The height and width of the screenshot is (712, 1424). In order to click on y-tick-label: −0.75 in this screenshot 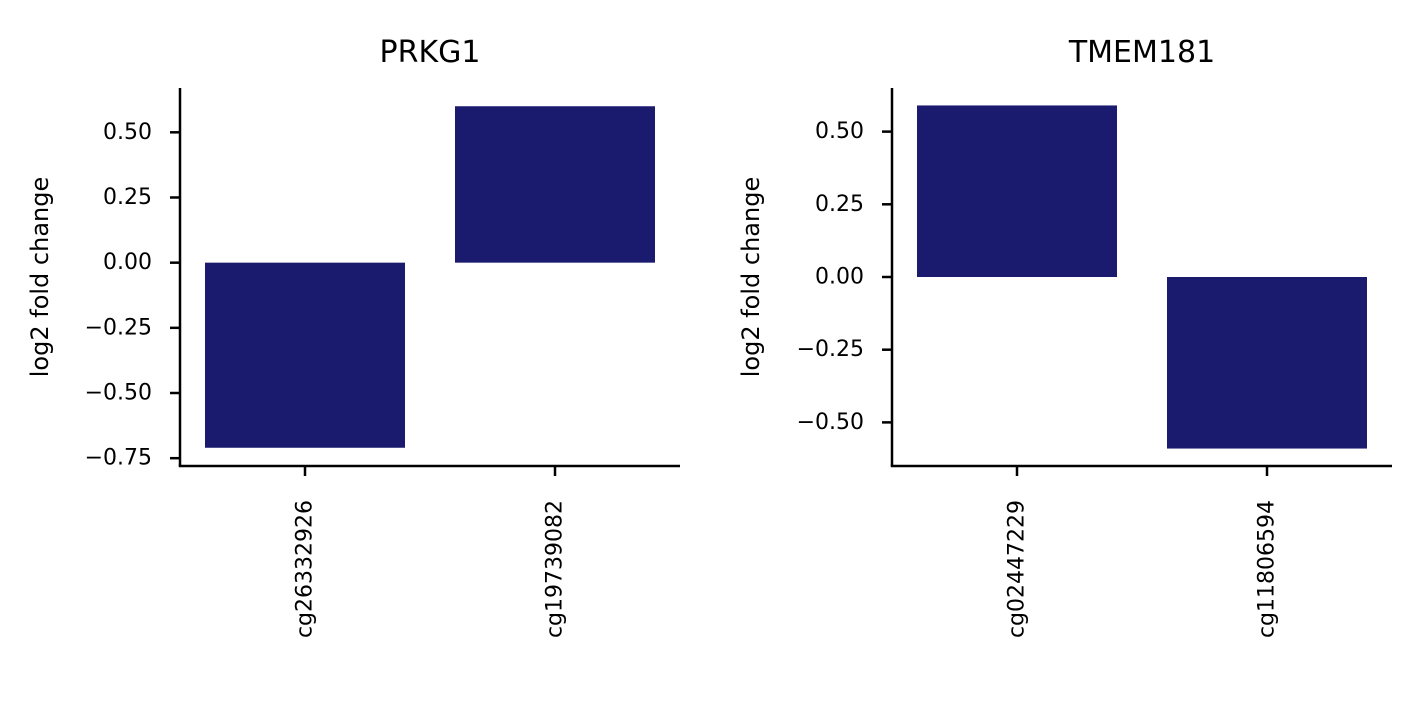, I will do `click(118, 458)`.